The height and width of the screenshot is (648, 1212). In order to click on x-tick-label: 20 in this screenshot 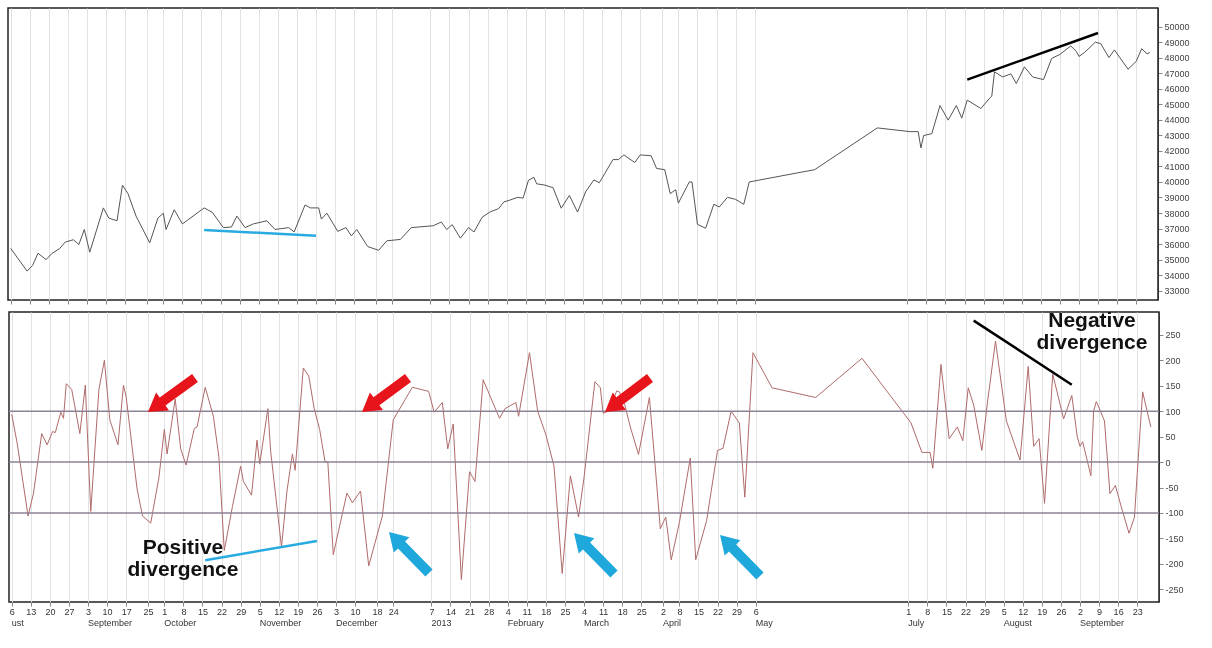, I will do `click(50, 611)`.